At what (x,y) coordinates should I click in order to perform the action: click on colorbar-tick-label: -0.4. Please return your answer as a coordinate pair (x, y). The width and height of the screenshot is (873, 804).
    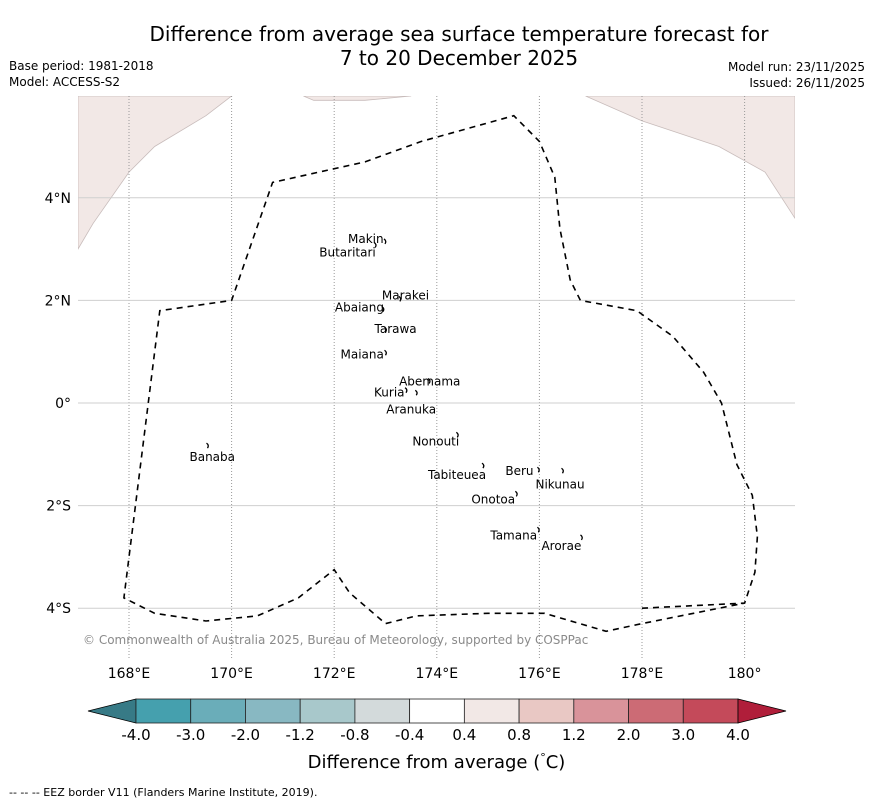
    Looking at the image, I should click on (409, 735).